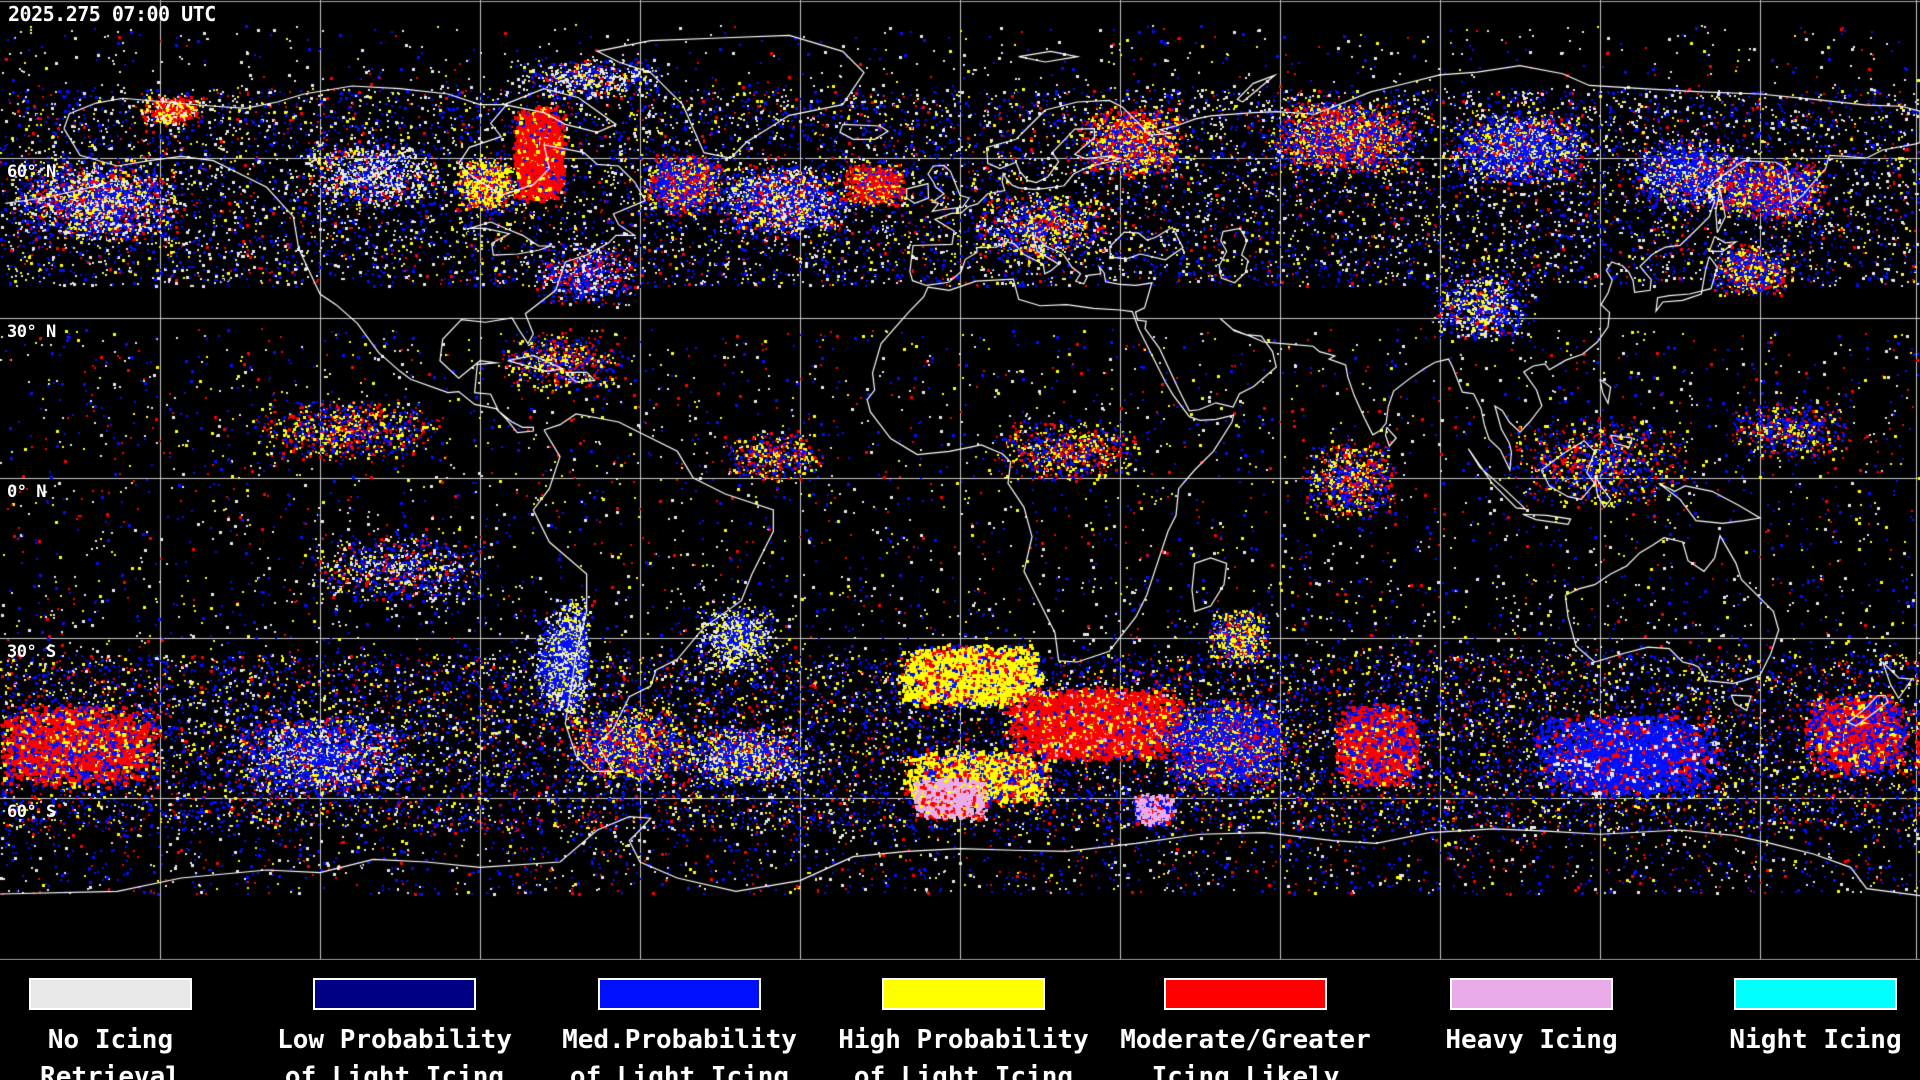  I want to click on lat-label-4: 60° S, so click(31, 812).